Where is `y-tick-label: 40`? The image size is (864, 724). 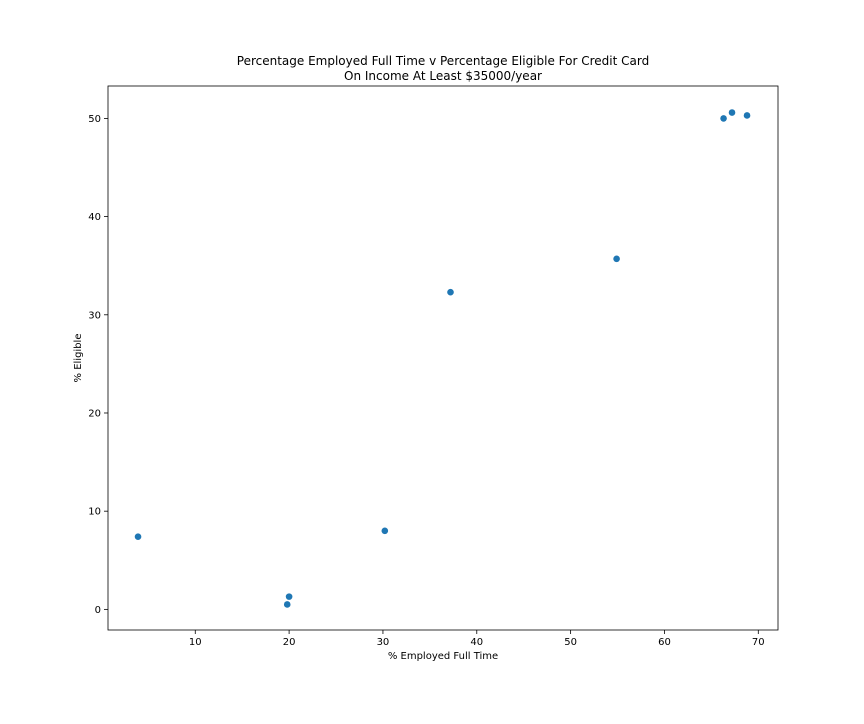
y-tick-label: 40 is located at coordinates (94, 217).